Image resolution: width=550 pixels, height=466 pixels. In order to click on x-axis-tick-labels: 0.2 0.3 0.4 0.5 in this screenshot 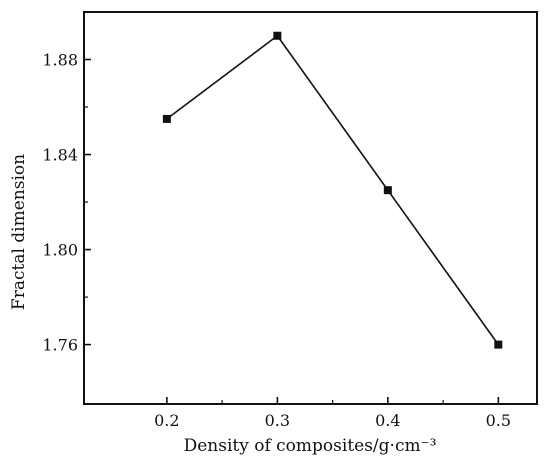, I will do `click(332, 420)`.